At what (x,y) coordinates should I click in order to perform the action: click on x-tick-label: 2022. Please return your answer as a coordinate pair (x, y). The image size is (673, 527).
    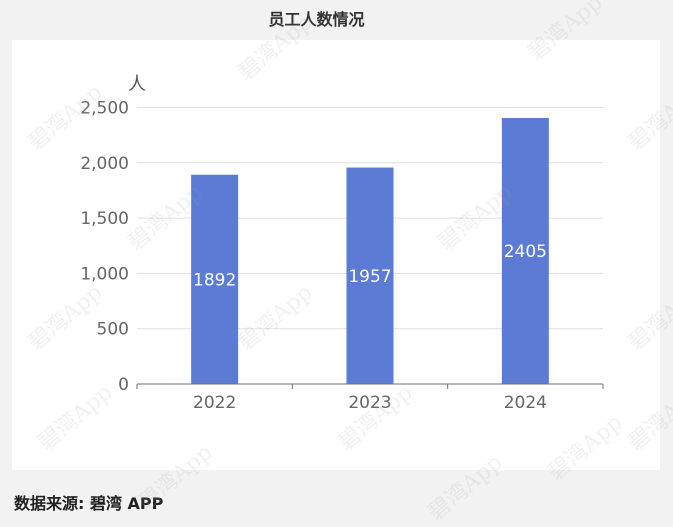
    Looking at the image, I should click on (214, 403).